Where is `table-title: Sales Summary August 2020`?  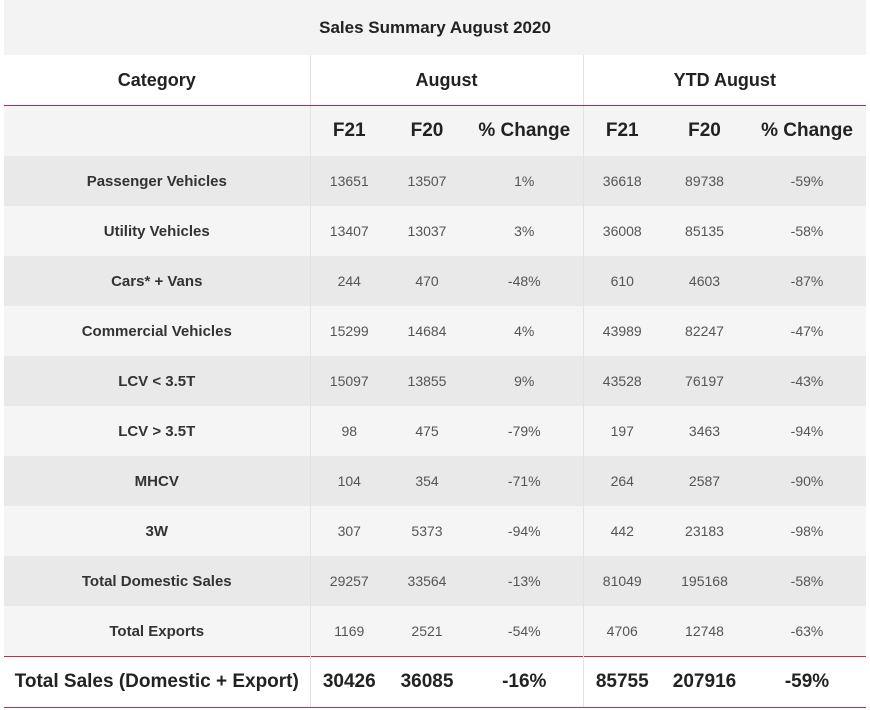 table-title: Sales Summary August 2020 is located at coordinates (435, 27).